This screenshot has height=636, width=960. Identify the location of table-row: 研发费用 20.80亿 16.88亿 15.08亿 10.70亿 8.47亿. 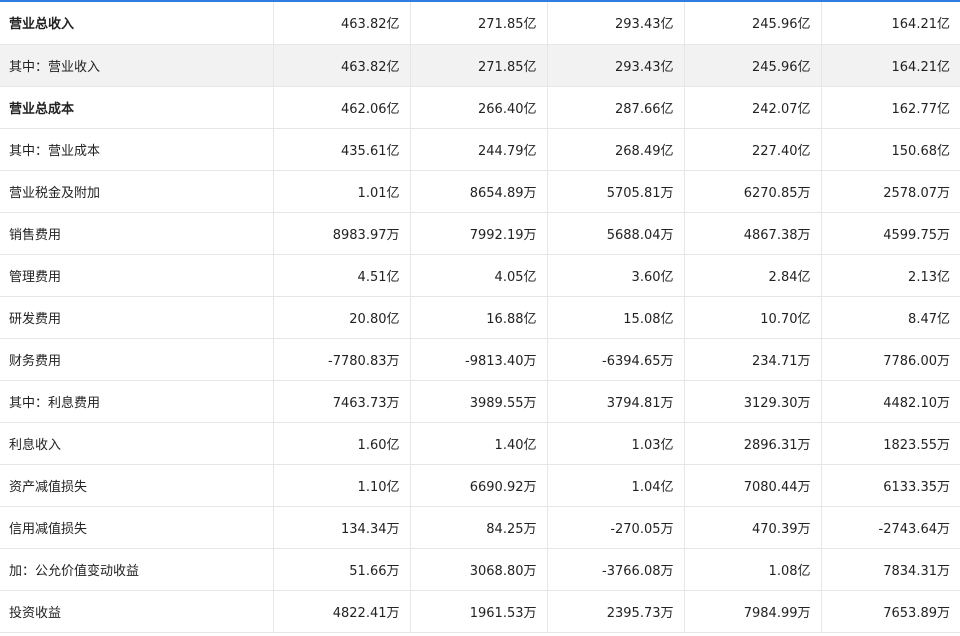
(480, 317).